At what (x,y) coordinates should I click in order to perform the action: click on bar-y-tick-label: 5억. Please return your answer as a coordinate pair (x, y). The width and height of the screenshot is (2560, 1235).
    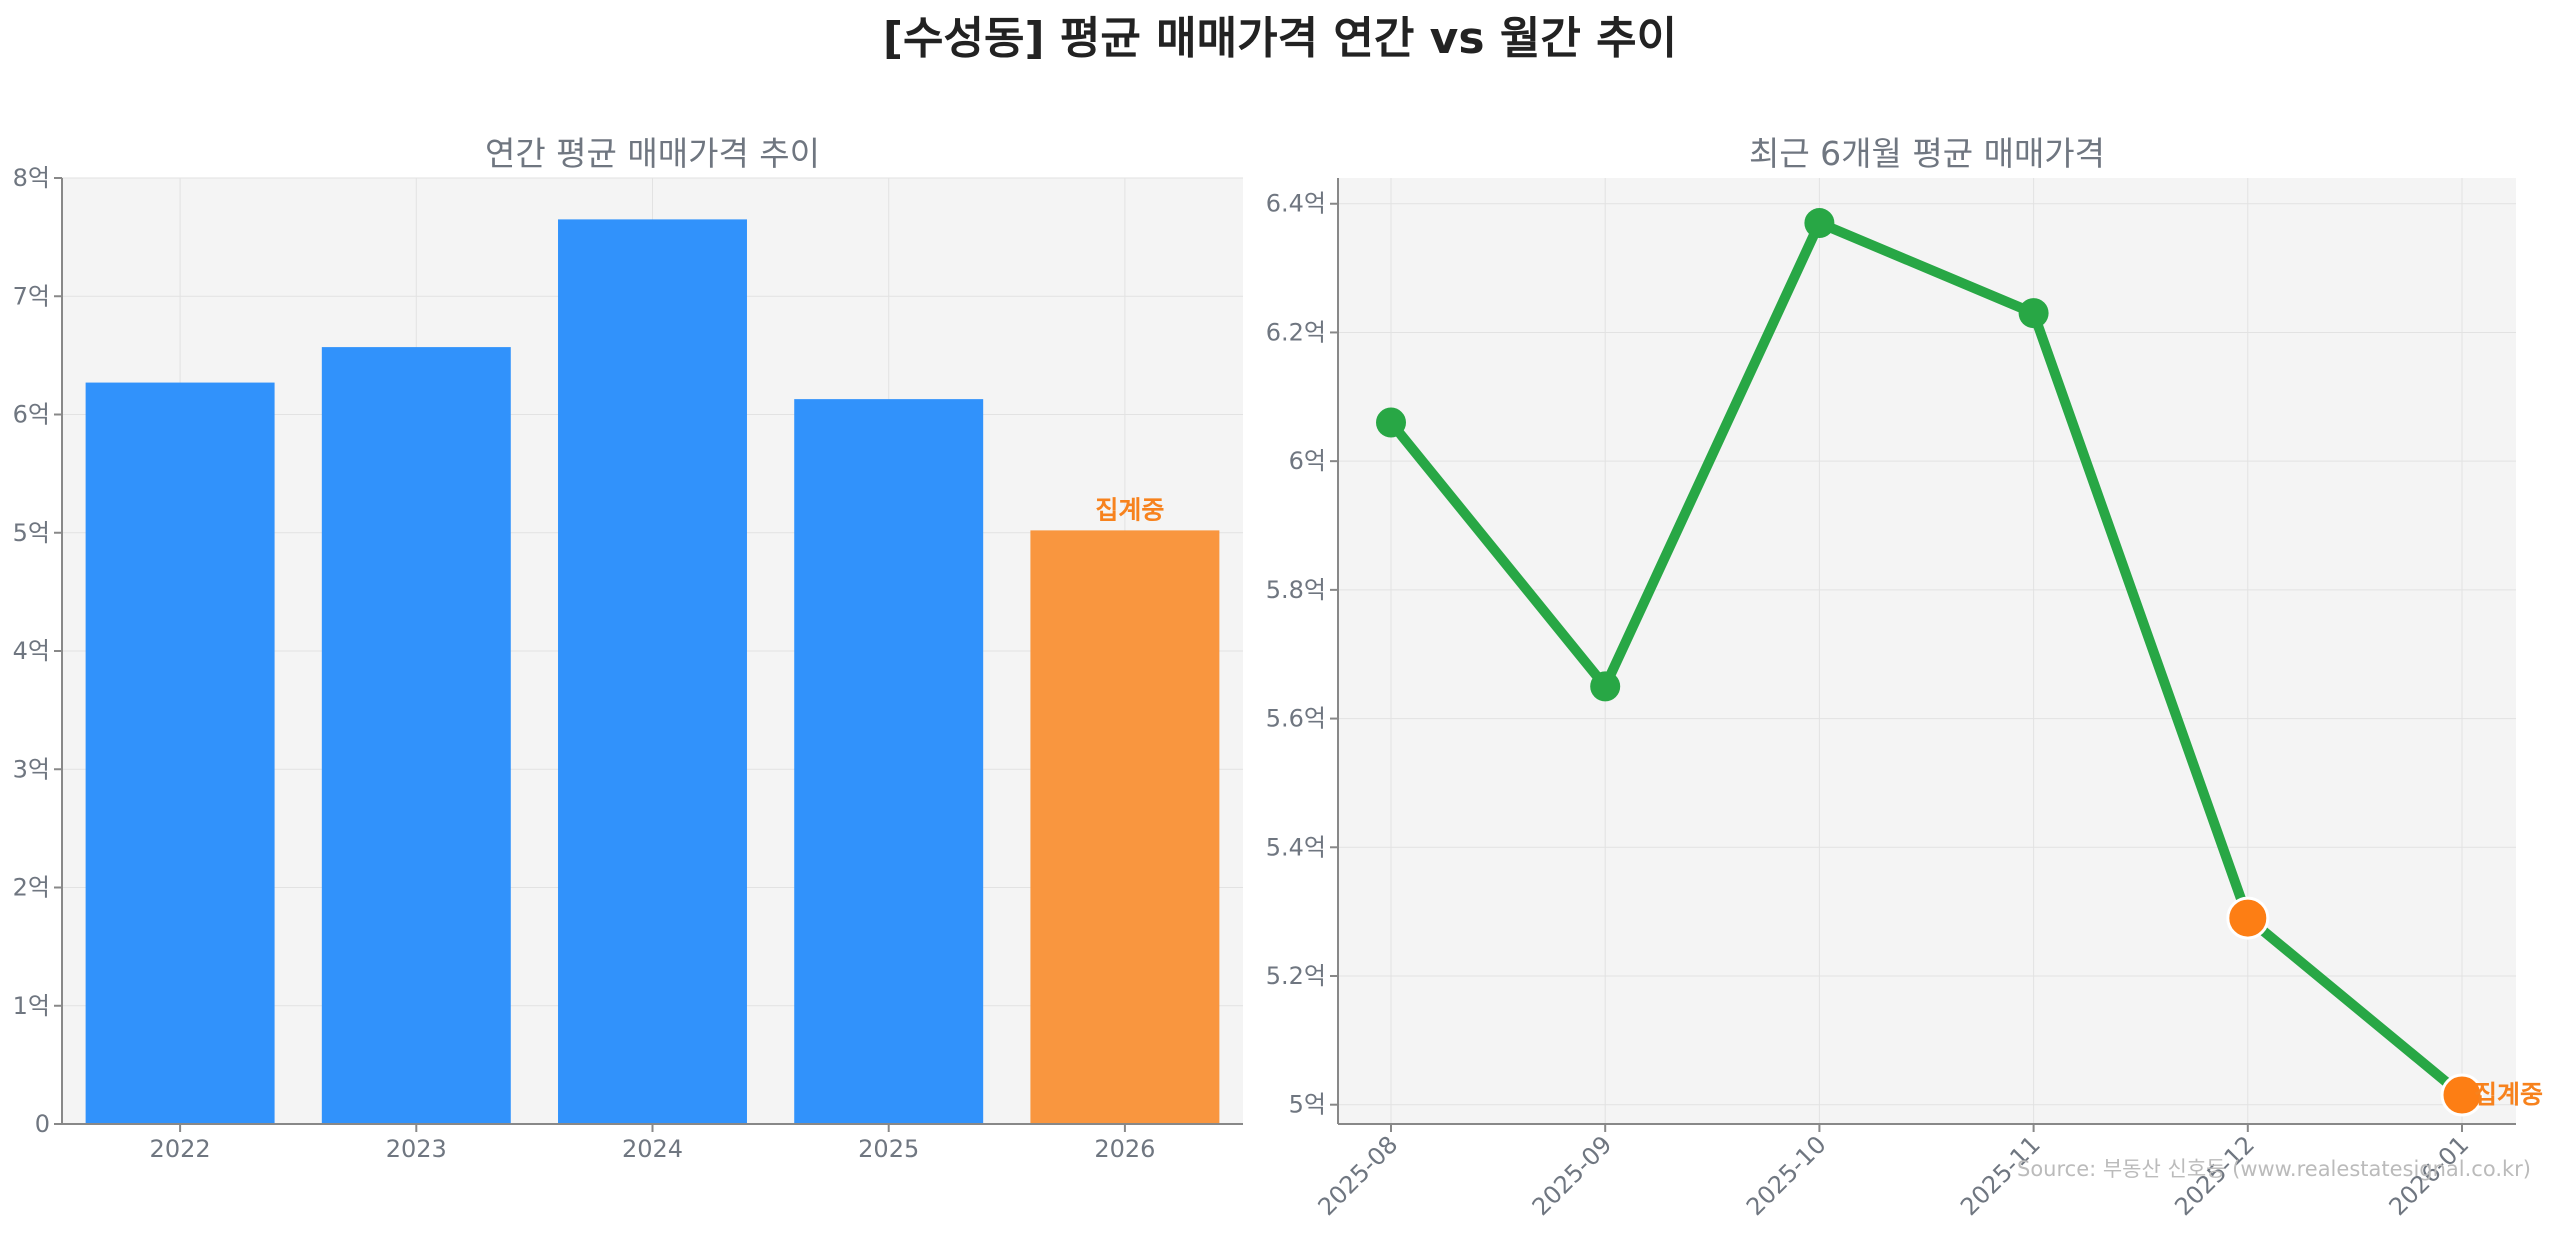
    Looking at the image, I should click on (31, 533).